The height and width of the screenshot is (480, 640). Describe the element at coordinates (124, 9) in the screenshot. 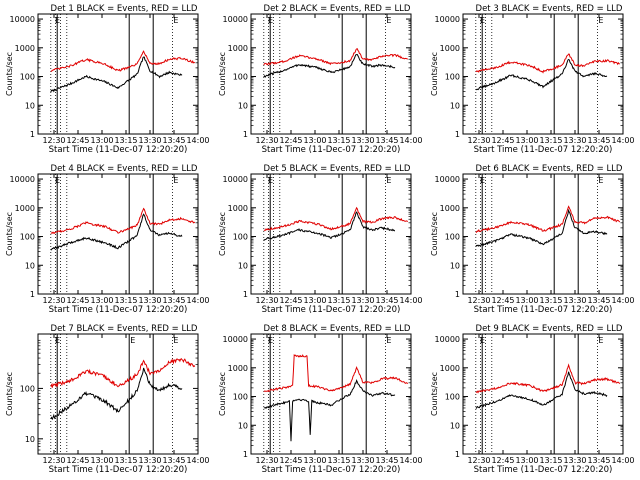

I see `chart-title: Det 1 BLACK = Events, RED = LLD` at that location.